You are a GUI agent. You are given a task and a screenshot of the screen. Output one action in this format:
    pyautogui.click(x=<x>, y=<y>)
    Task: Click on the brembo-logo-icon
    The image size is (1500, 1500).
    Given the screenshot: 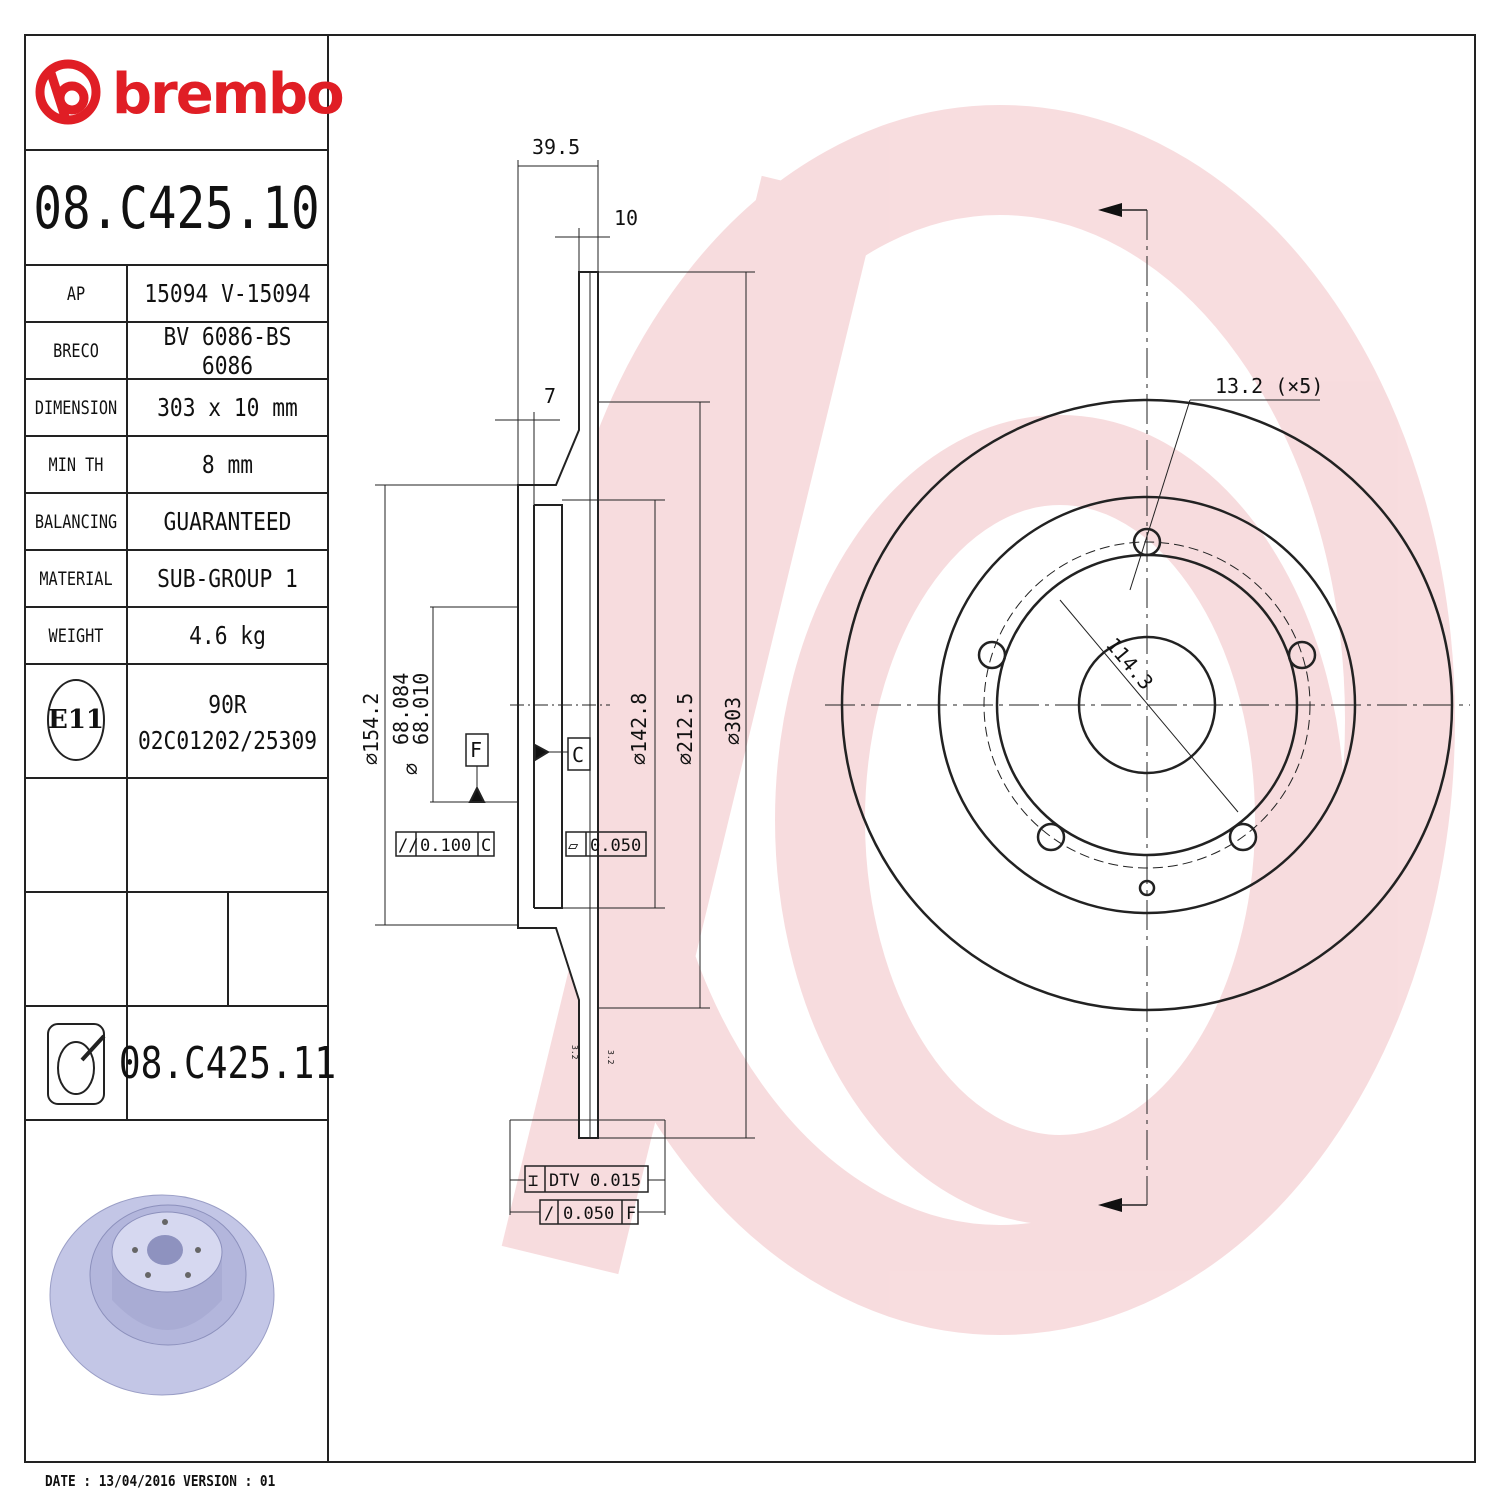 What is the action you would take?
    pyautogui.click(x=68, y=92)
    